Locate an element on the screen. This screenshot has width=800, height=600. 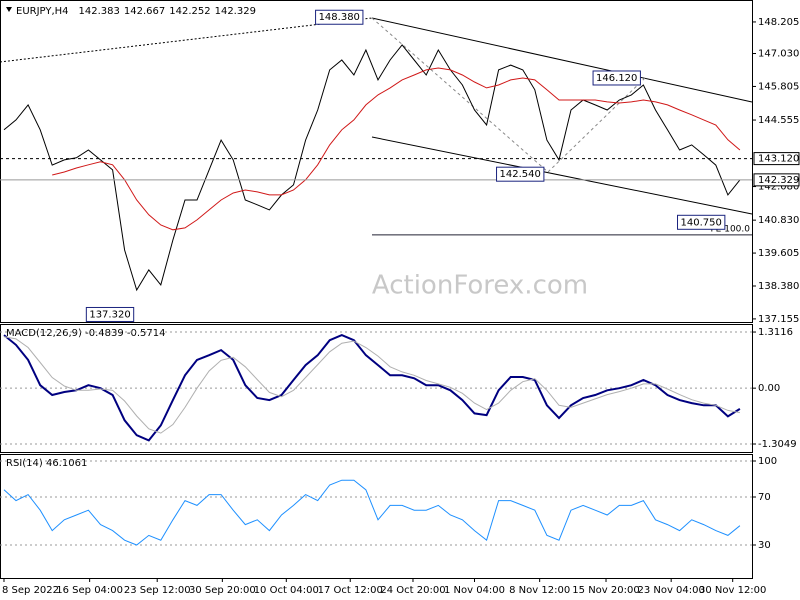
fe-label: FE 100.0 is located at coordinates (731, 229).